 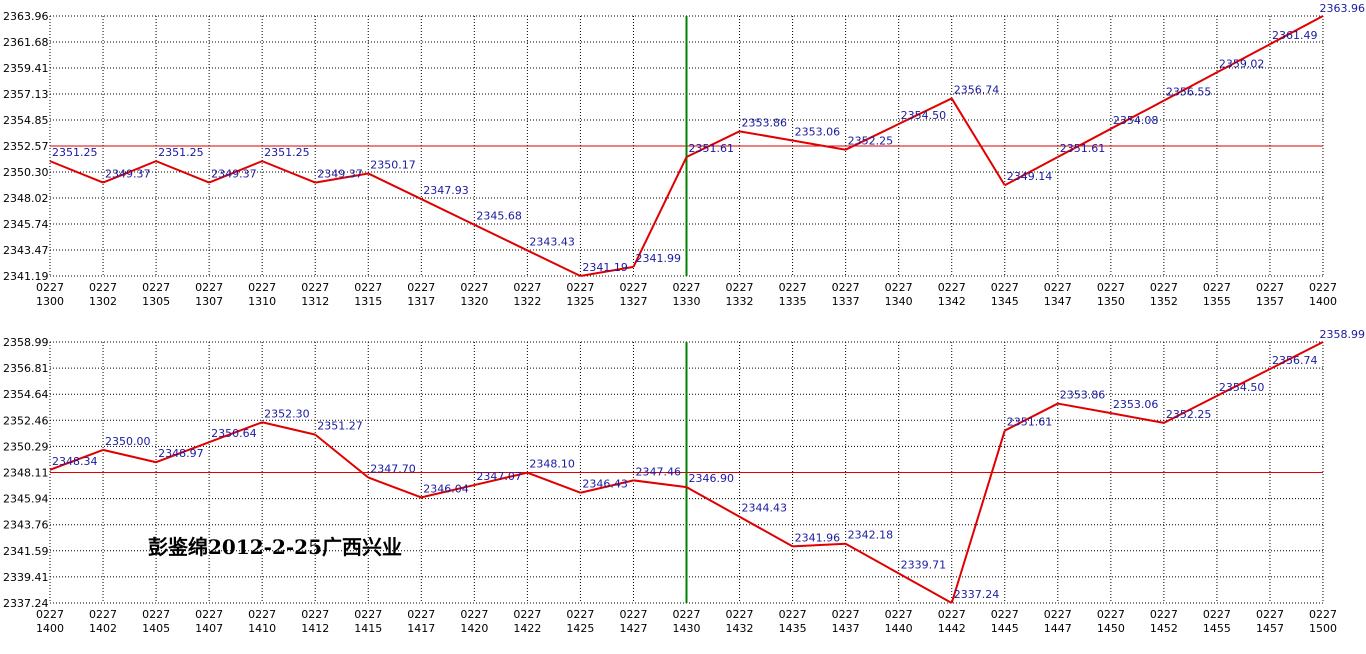 What do you see at coordinates (1030, 176) in the screenshot?
I see `data-label: 2349.14` at bounding box center [1030, 176].